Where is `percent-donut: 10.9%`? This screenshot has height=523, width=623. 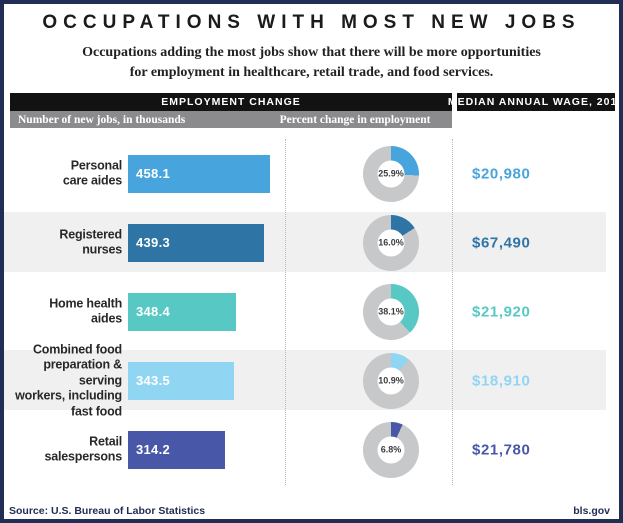
percent-donut: 10.9% is located at coordinates (391, 380).